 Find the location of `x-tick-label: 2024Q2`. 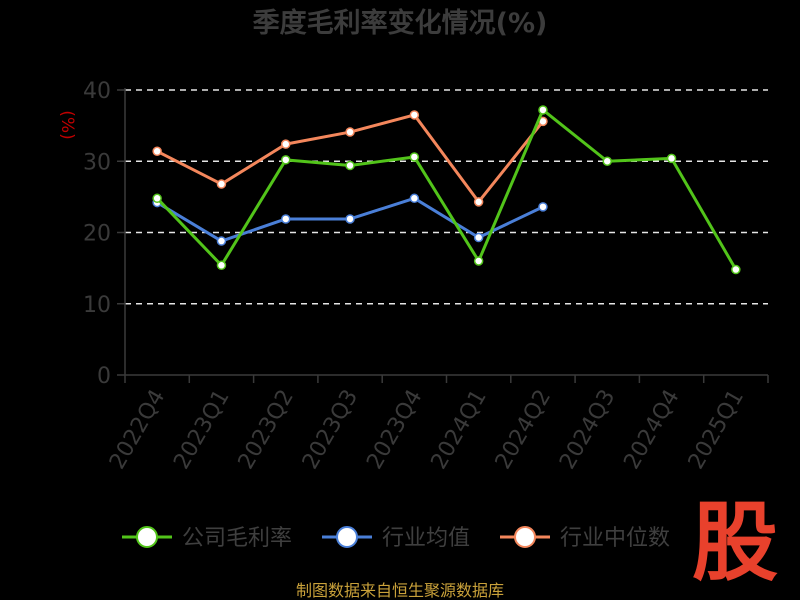

x-tick-label: 2024Q2 is located at coordinates (523, 430).